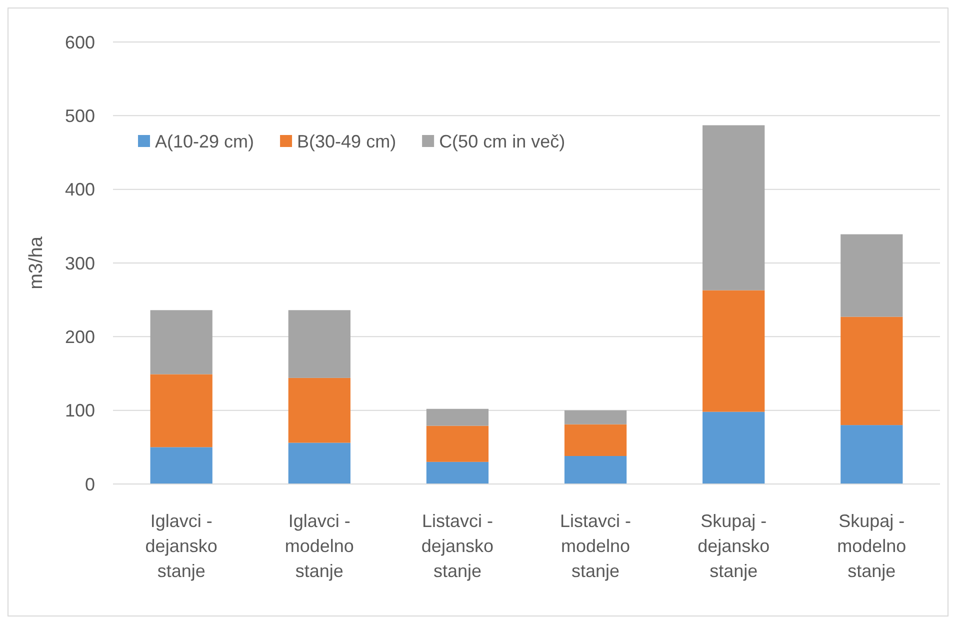 The width and height of the screenshot is (957, 623). I want to click on y-axis-title: m3/ha, so click(36, 263).